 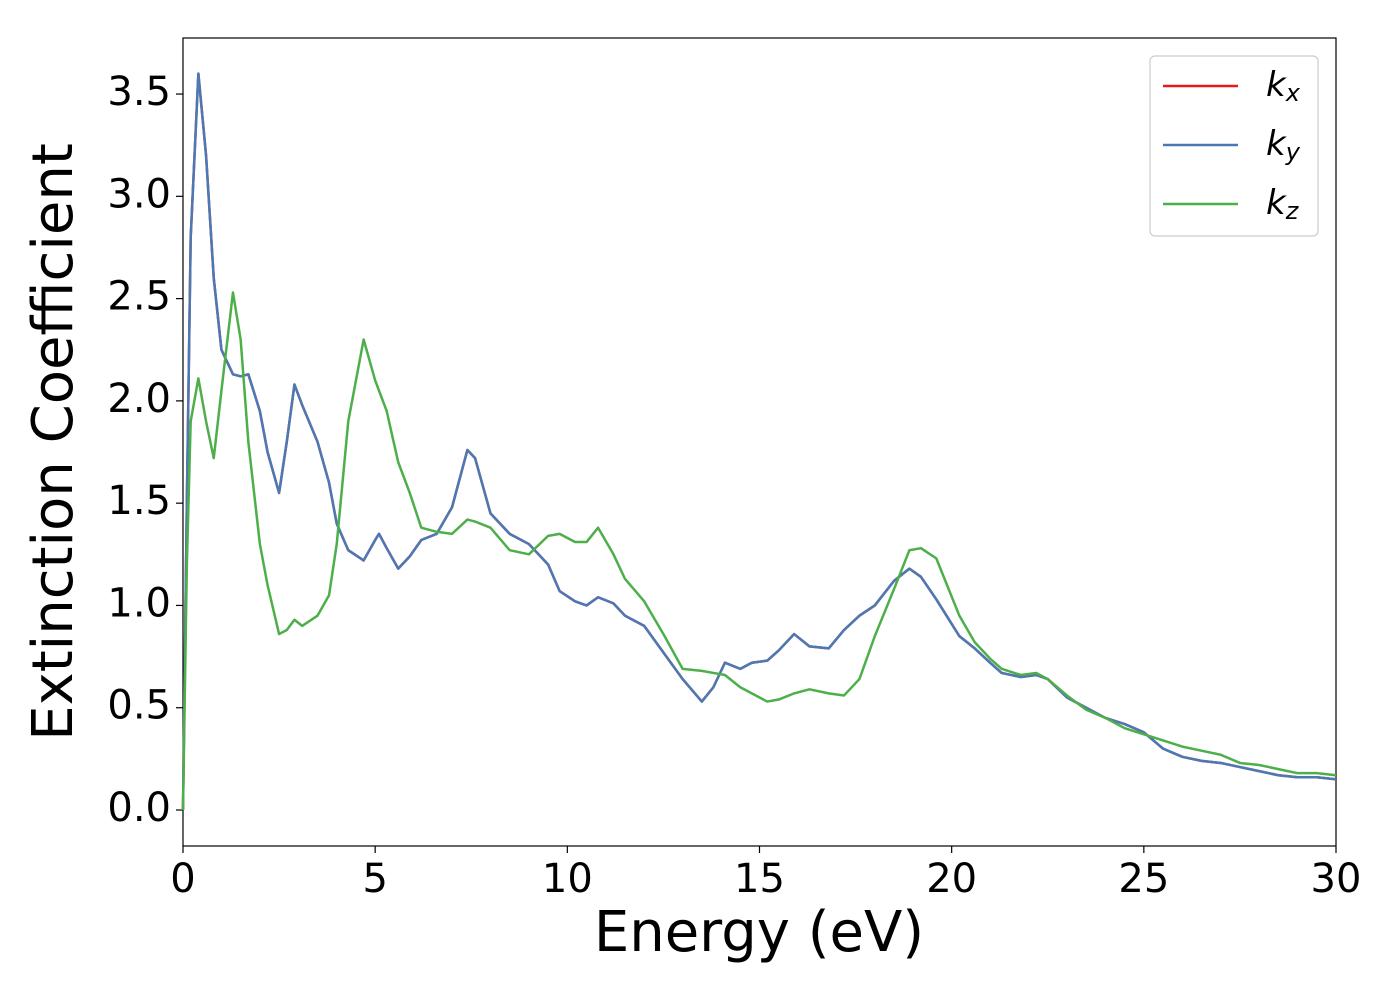 What do you see at coordinates (567, 879) in the screenshot?
I see `x-tick-label: 10` at bounding box center [567, 879].